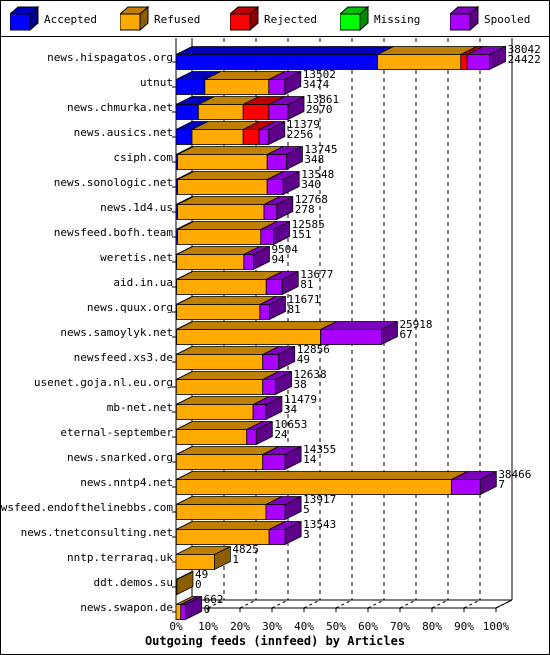 The height and width of the screenshot is (655, 550). I want to click on x-tick-label: 40%, so click(304, 626).